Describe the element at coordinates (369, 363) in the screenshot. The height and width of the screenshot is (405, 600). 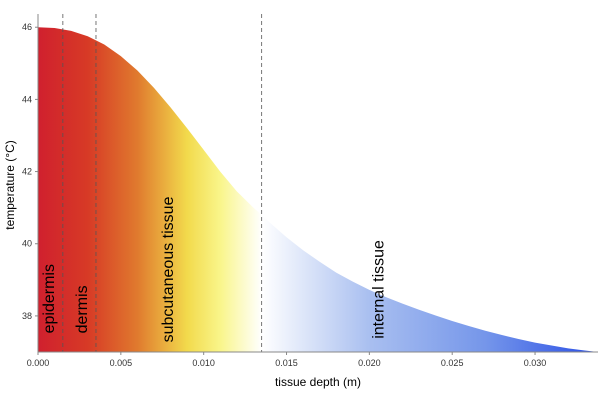
I see `x-tick-label: 0.020` at that location.